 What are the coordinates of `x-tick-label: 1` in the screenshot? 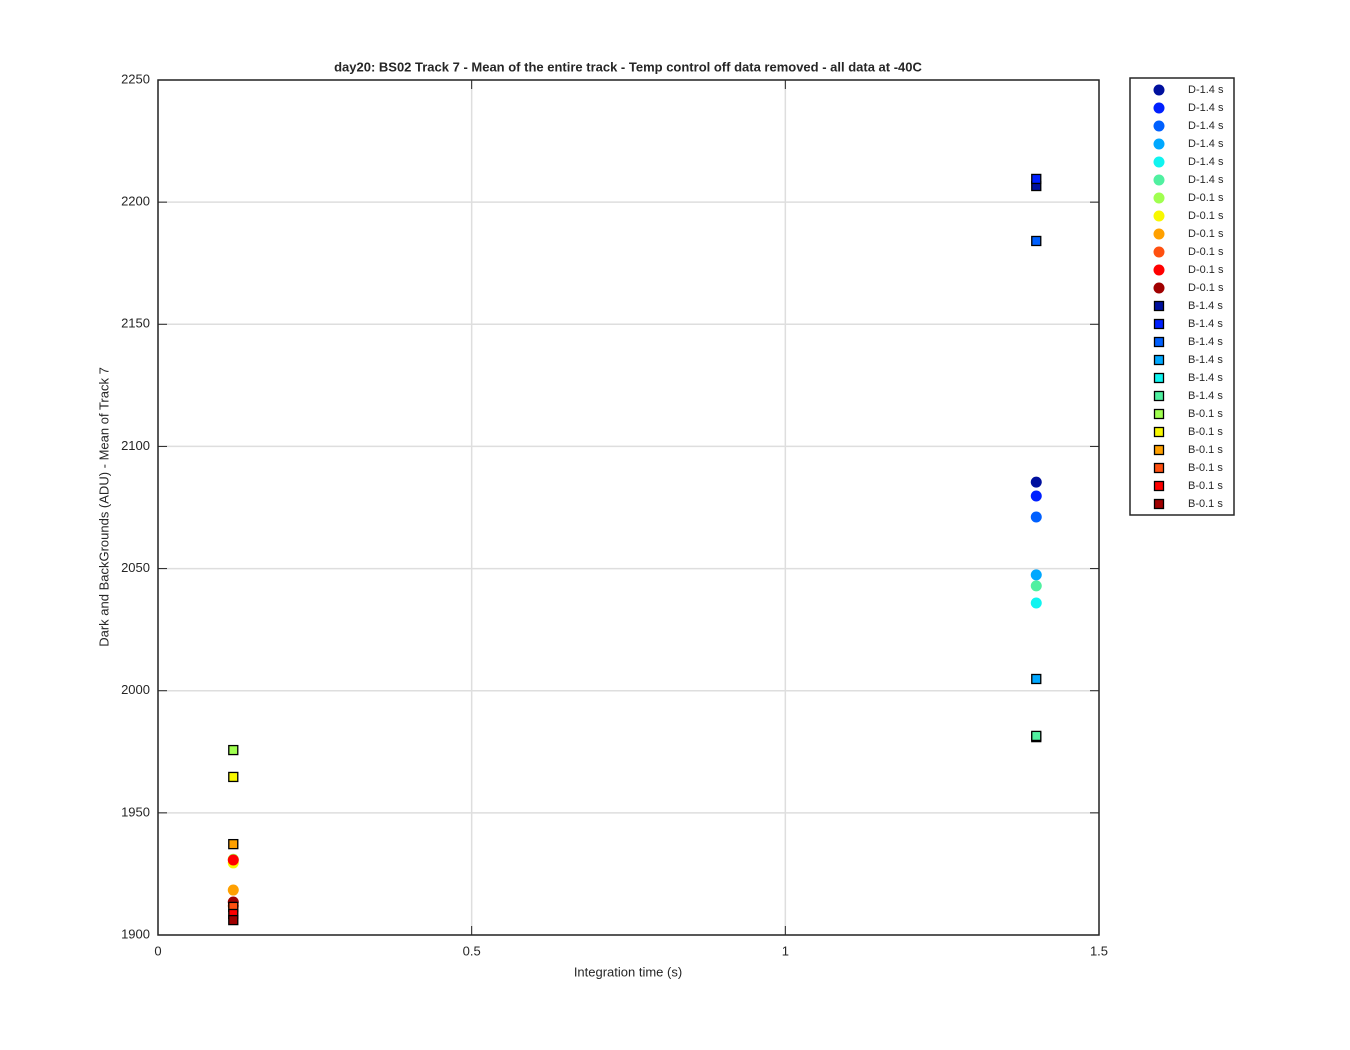 It's located at (785, 950).